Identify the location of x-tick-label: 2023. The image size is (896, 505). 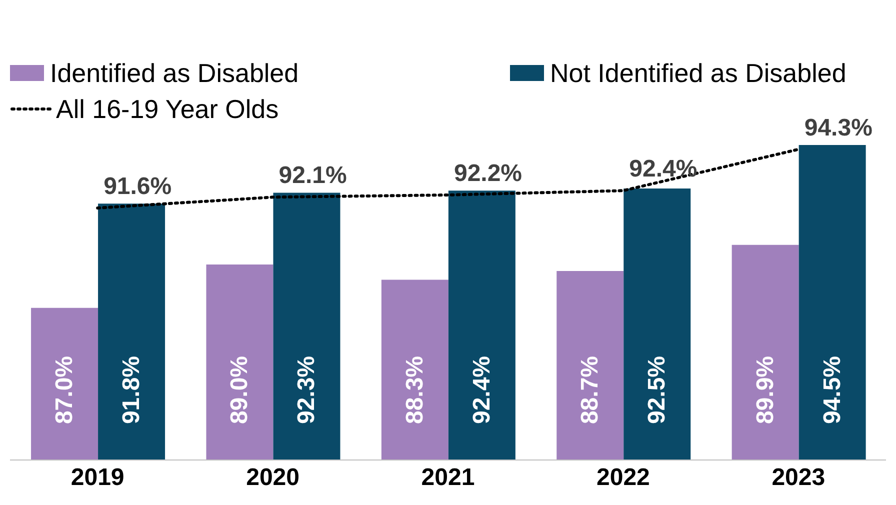
(799, 478).